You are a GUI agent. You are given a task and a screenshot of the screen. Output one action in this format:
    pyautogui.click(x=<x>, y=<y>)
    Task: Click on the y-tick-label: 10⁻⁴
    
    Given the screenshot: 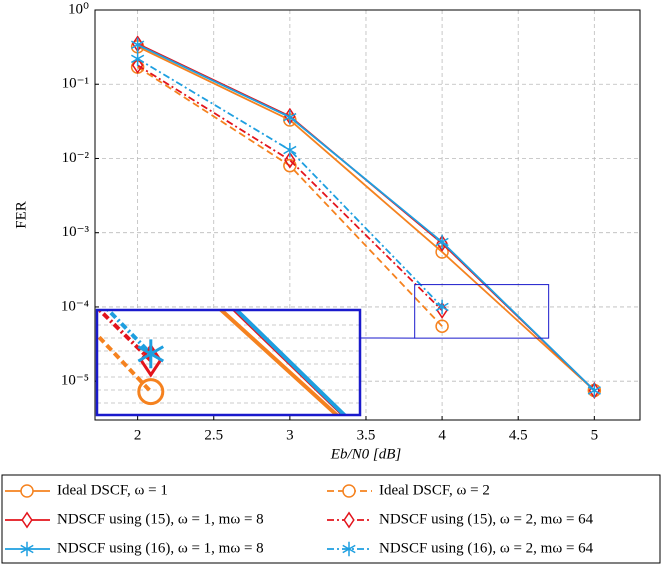 What is the action you would take?
    pyautogui.click(x=75, y=306)
    